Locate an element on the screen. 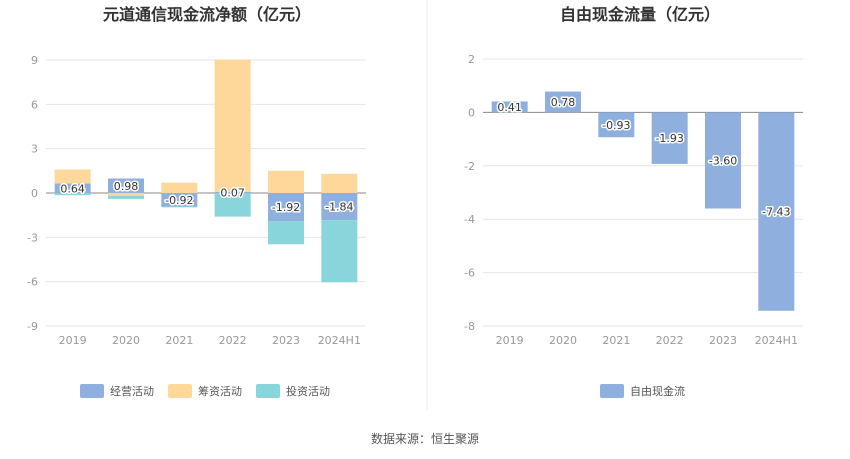 This screenshot has width=850, height=459. source-note: 数据来源：恒生聚源 is located at coordinates (425, 438).